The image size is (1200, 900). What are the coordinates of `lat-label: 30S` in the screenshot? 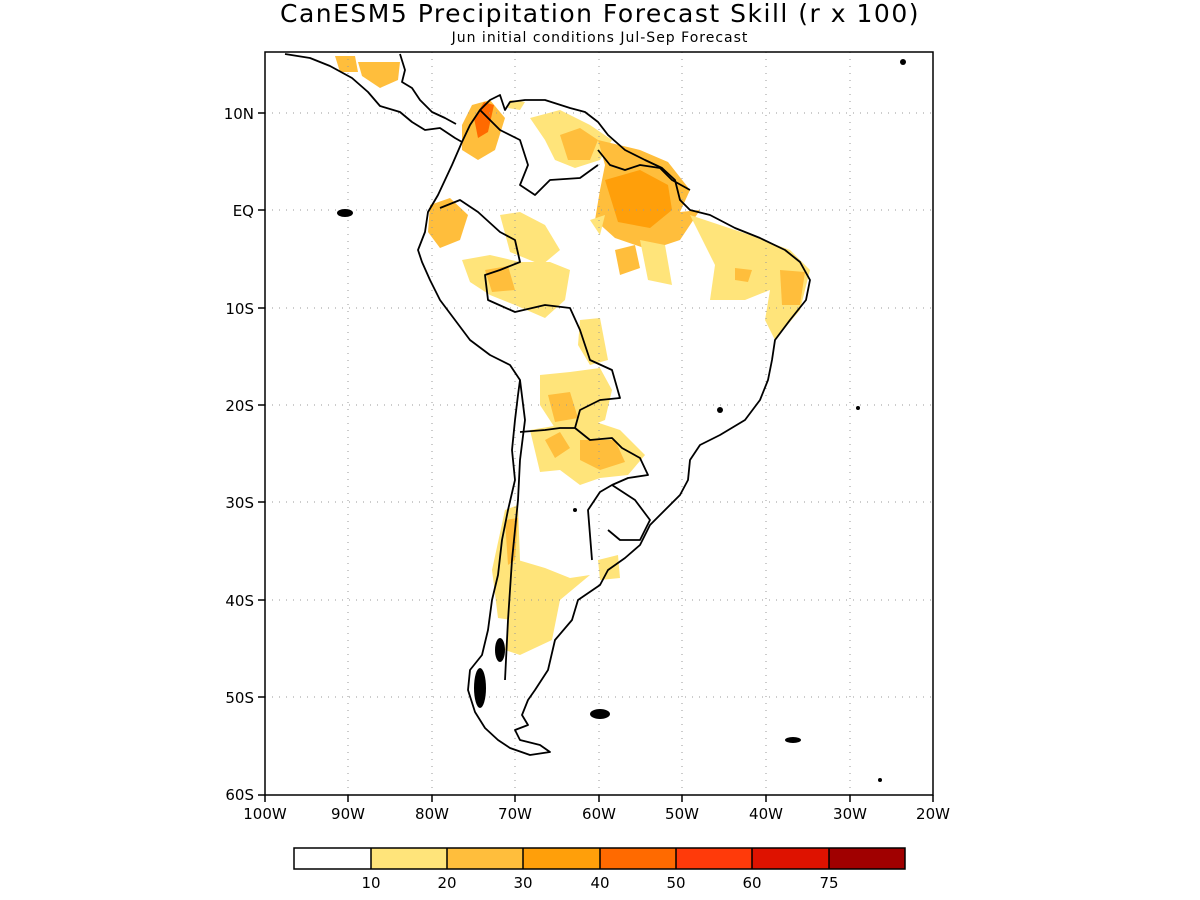 It's located at (239, 503).